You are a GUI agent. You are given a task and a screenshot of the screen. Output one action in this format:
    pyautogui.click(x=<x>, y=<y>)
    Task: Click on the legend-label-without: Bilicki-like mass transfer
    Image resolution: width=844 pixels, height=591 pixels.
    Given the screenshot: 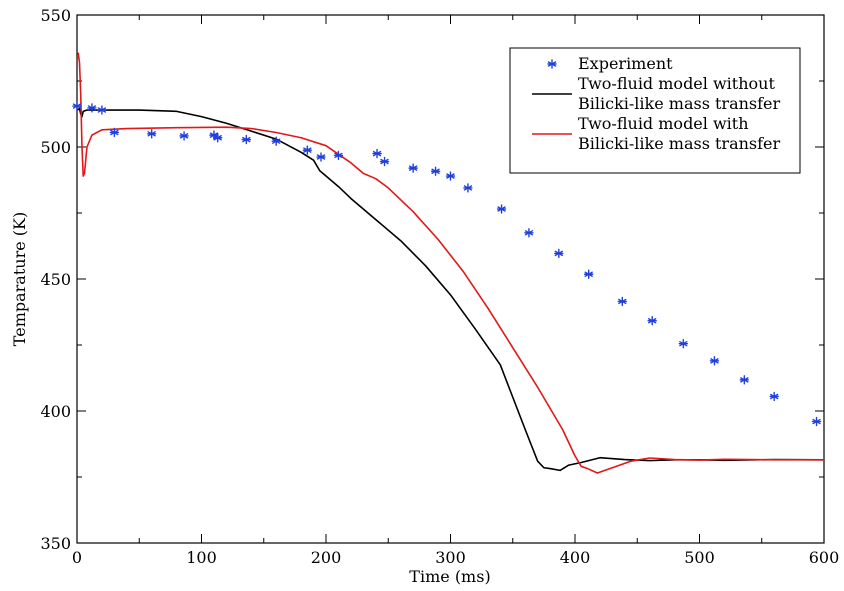 What is the action you would take?
    pyautogui.click(x=679, y=103)
    